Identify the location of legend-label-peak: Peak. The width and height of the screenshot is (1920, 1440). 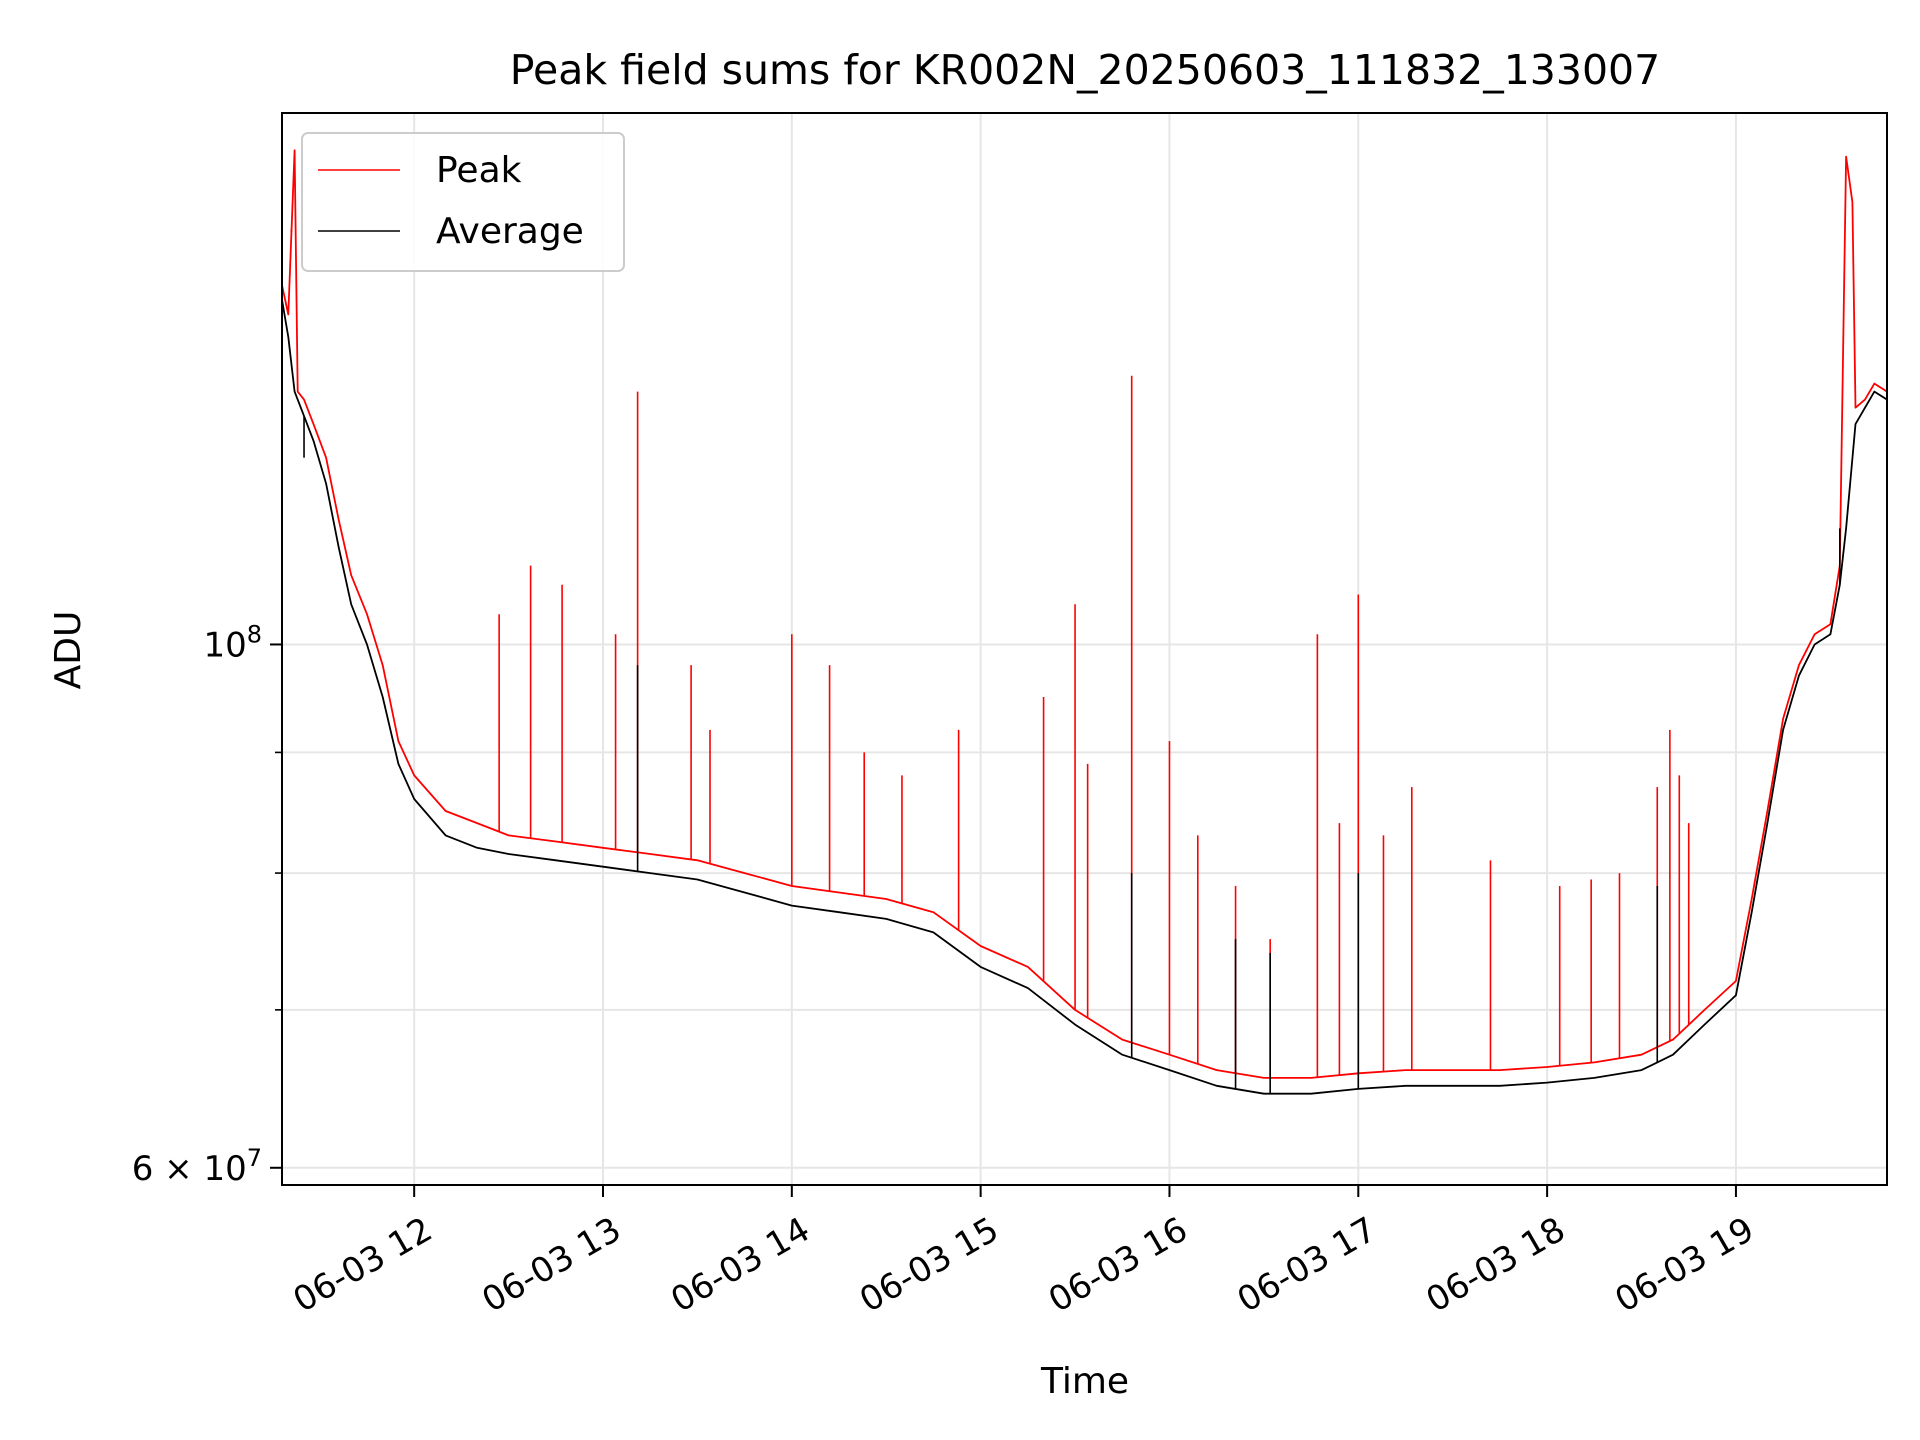
(479, 170).